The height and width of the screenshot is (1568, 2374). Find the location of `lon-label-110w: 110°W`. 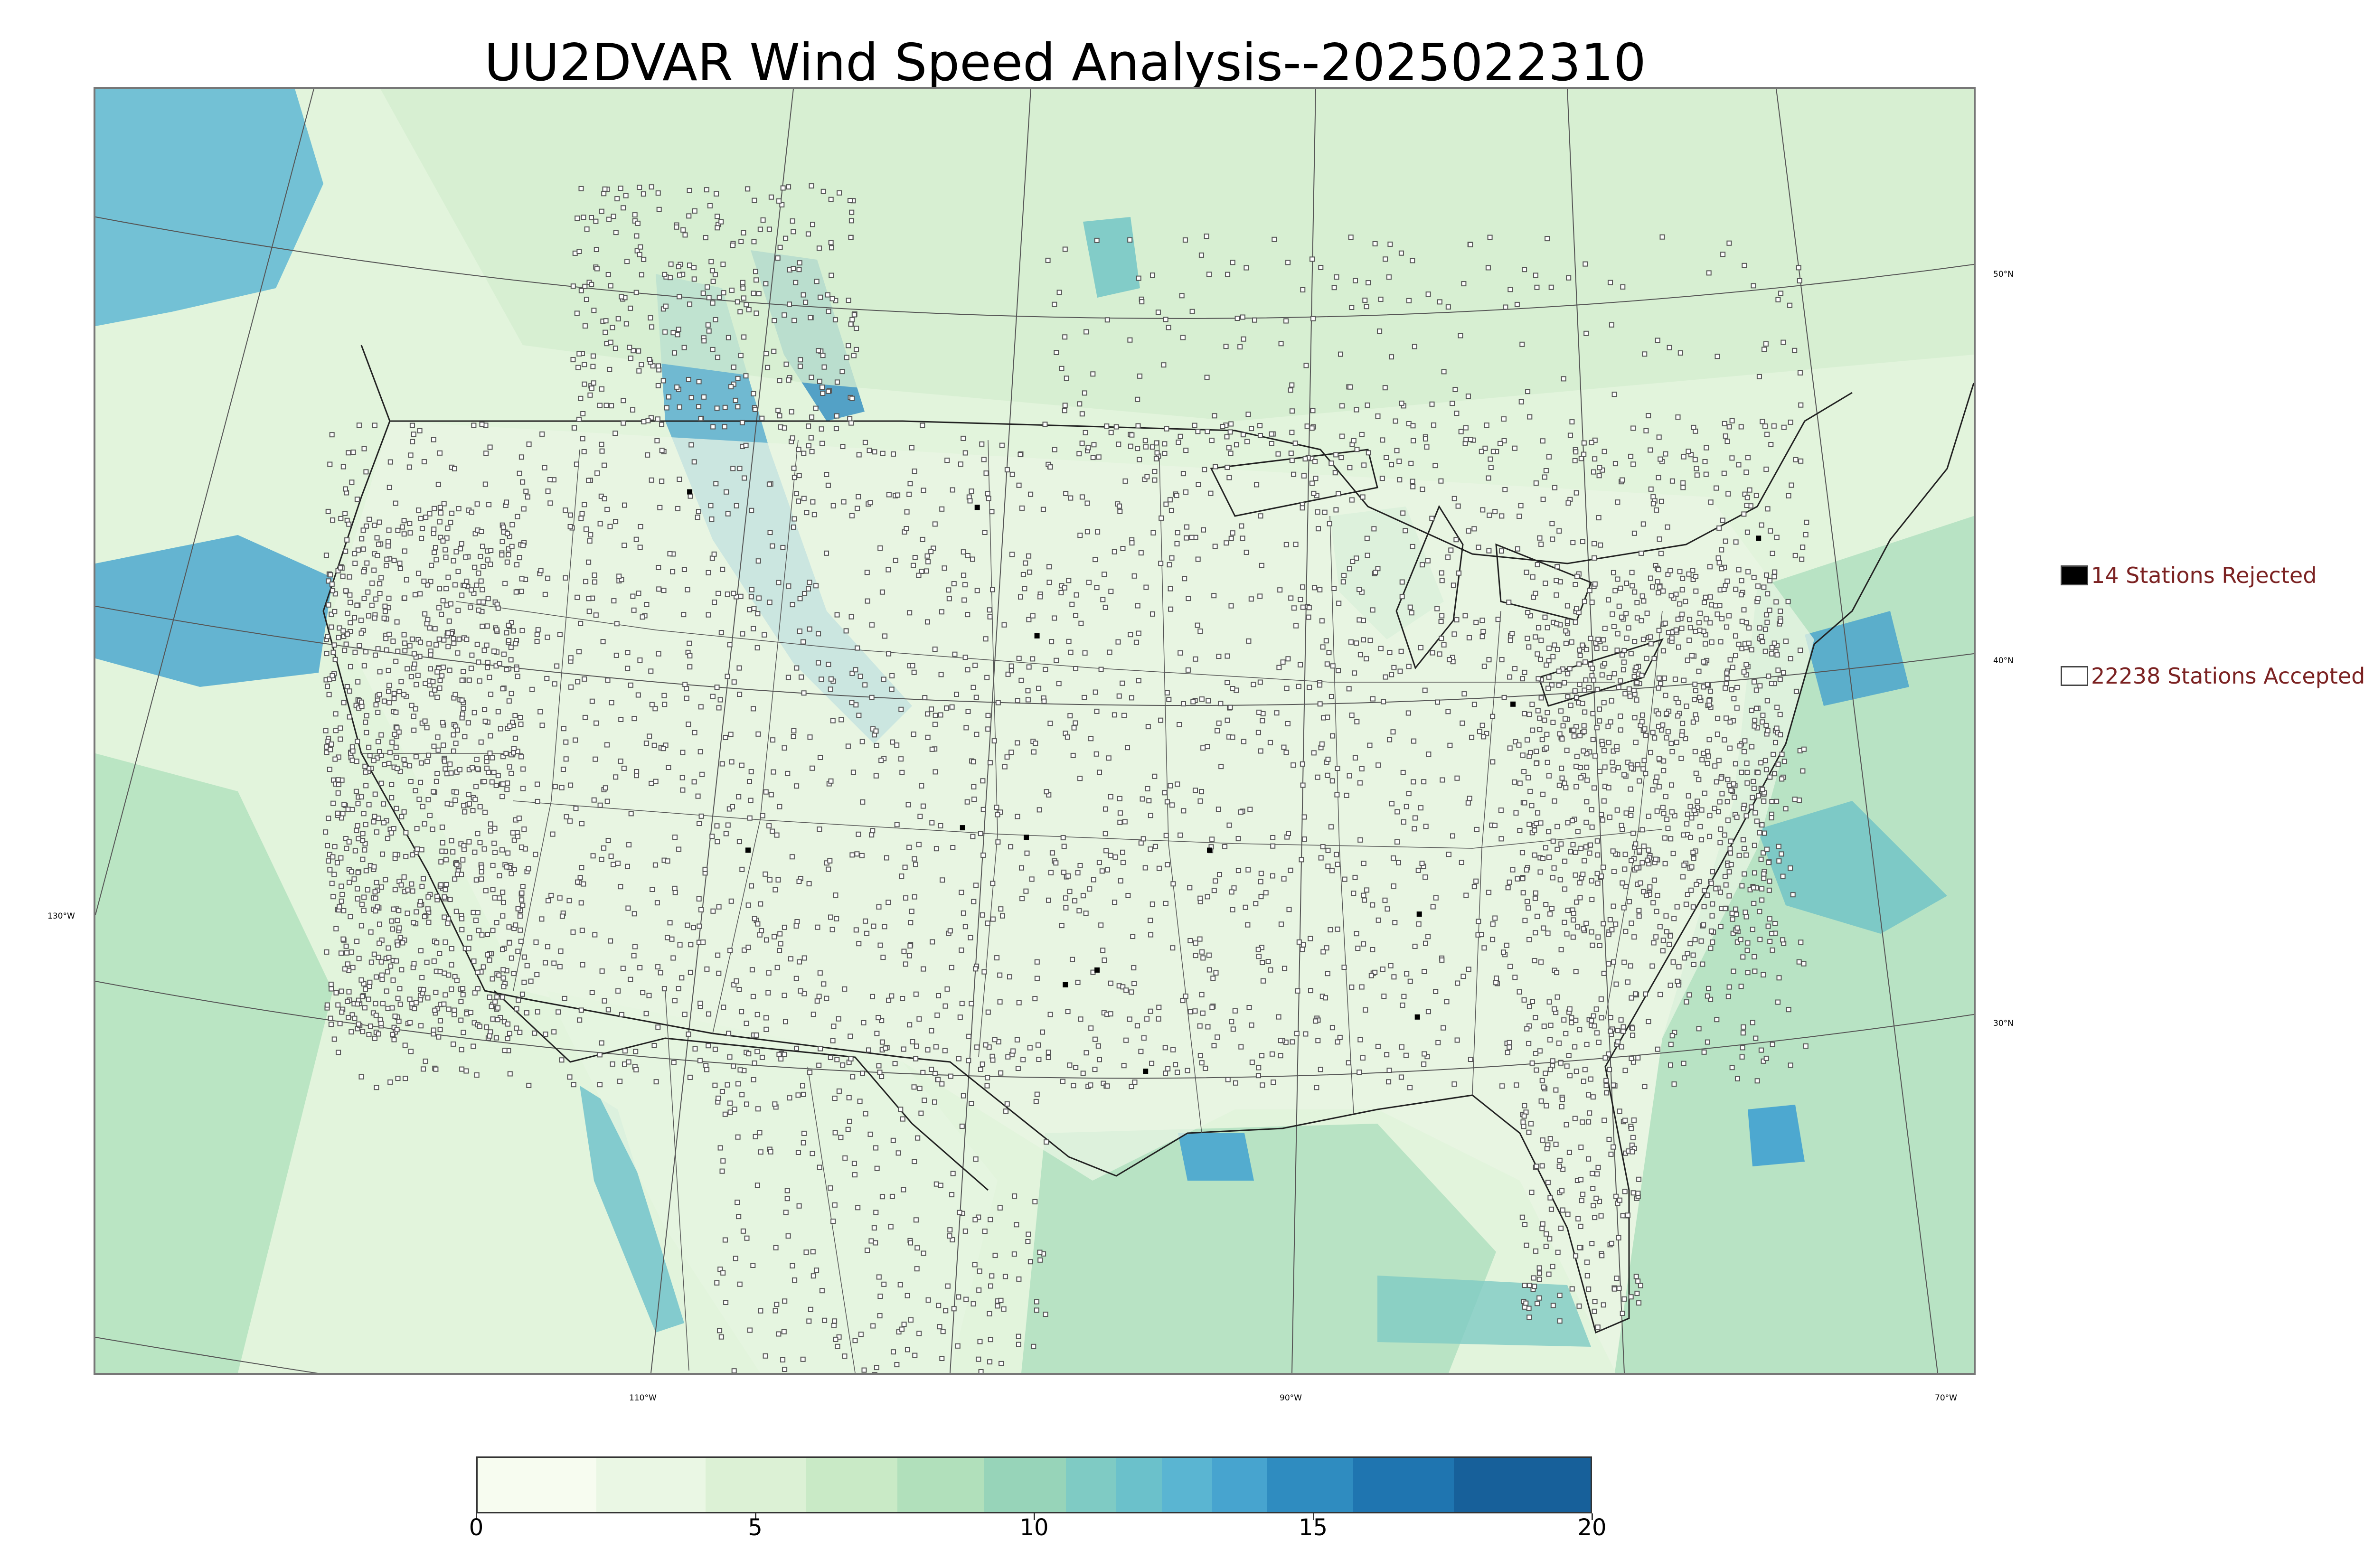

lon-label-110w: 110°W is located at coordinates (643, 1398).